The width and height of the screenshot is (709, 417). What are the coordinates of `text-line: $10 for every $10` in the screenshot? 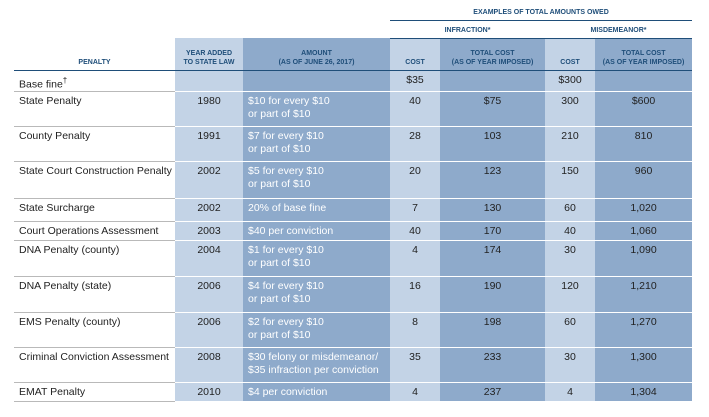 It's located at (289, 101).